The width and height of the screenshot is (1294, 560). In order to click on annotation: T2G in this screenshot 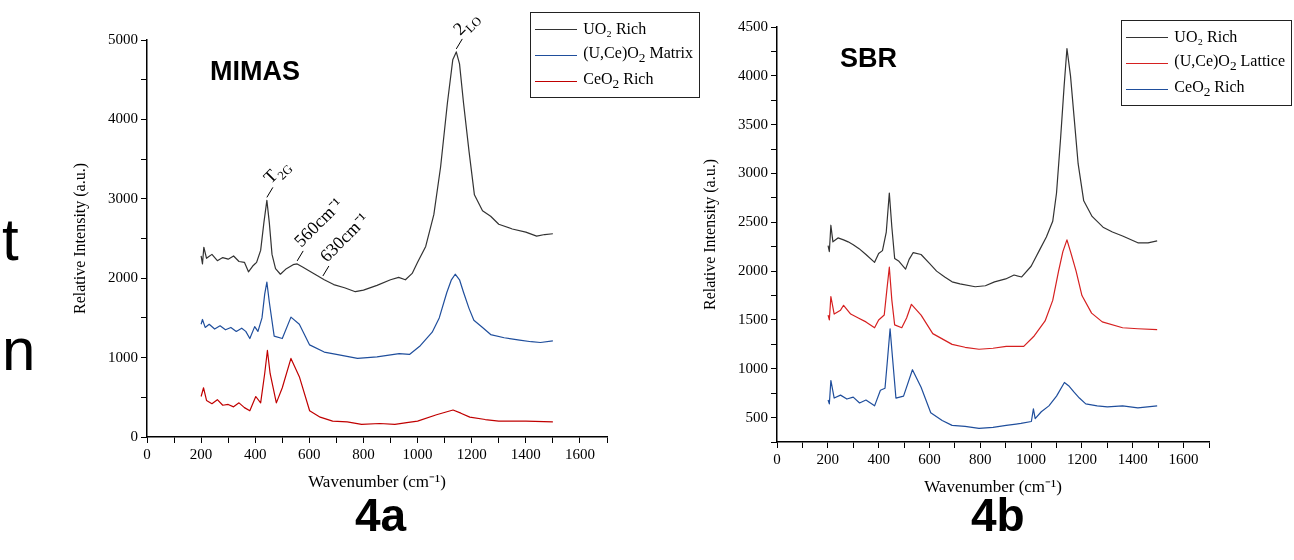, I will do `click(277, 174)`.